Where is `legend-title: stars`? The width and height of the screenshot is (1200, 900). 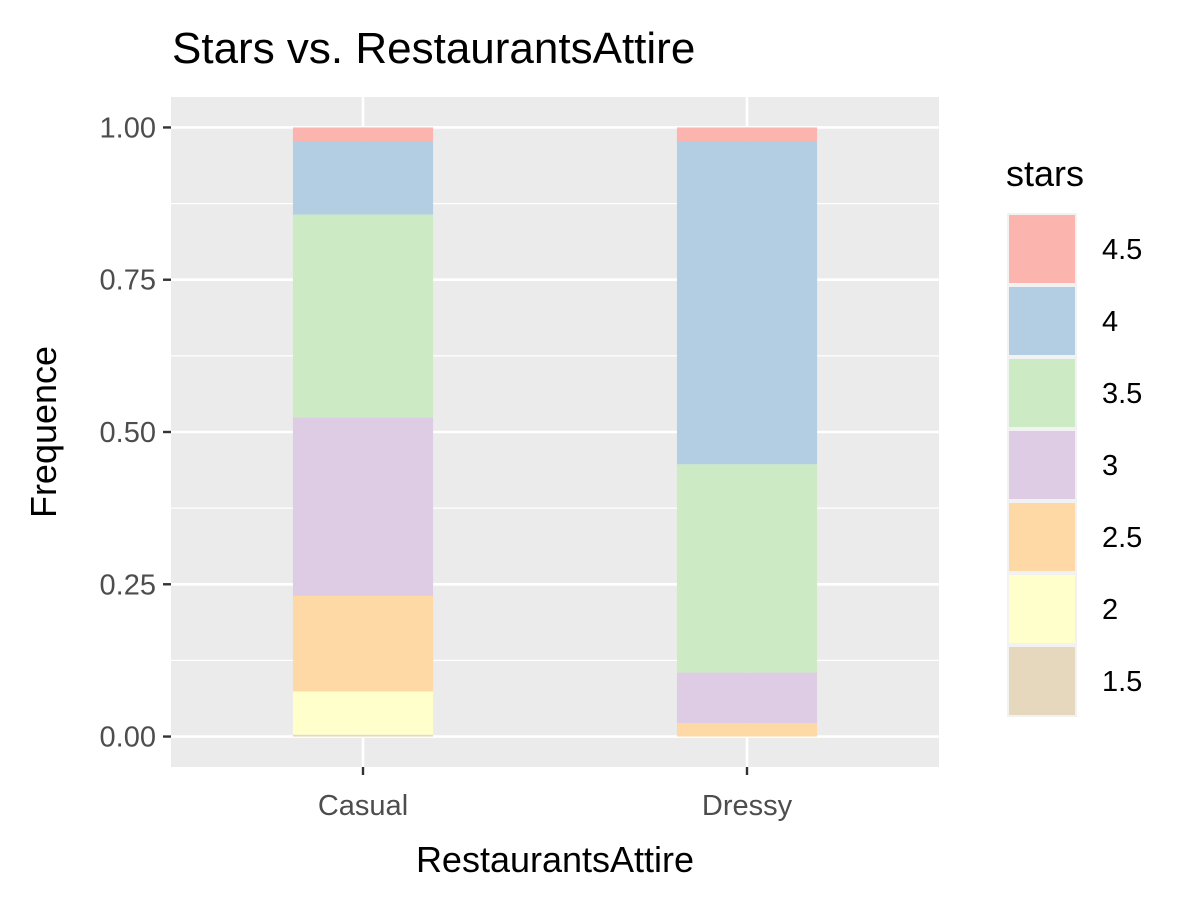
legend-title: stars is located at coordinates (1045, 173).